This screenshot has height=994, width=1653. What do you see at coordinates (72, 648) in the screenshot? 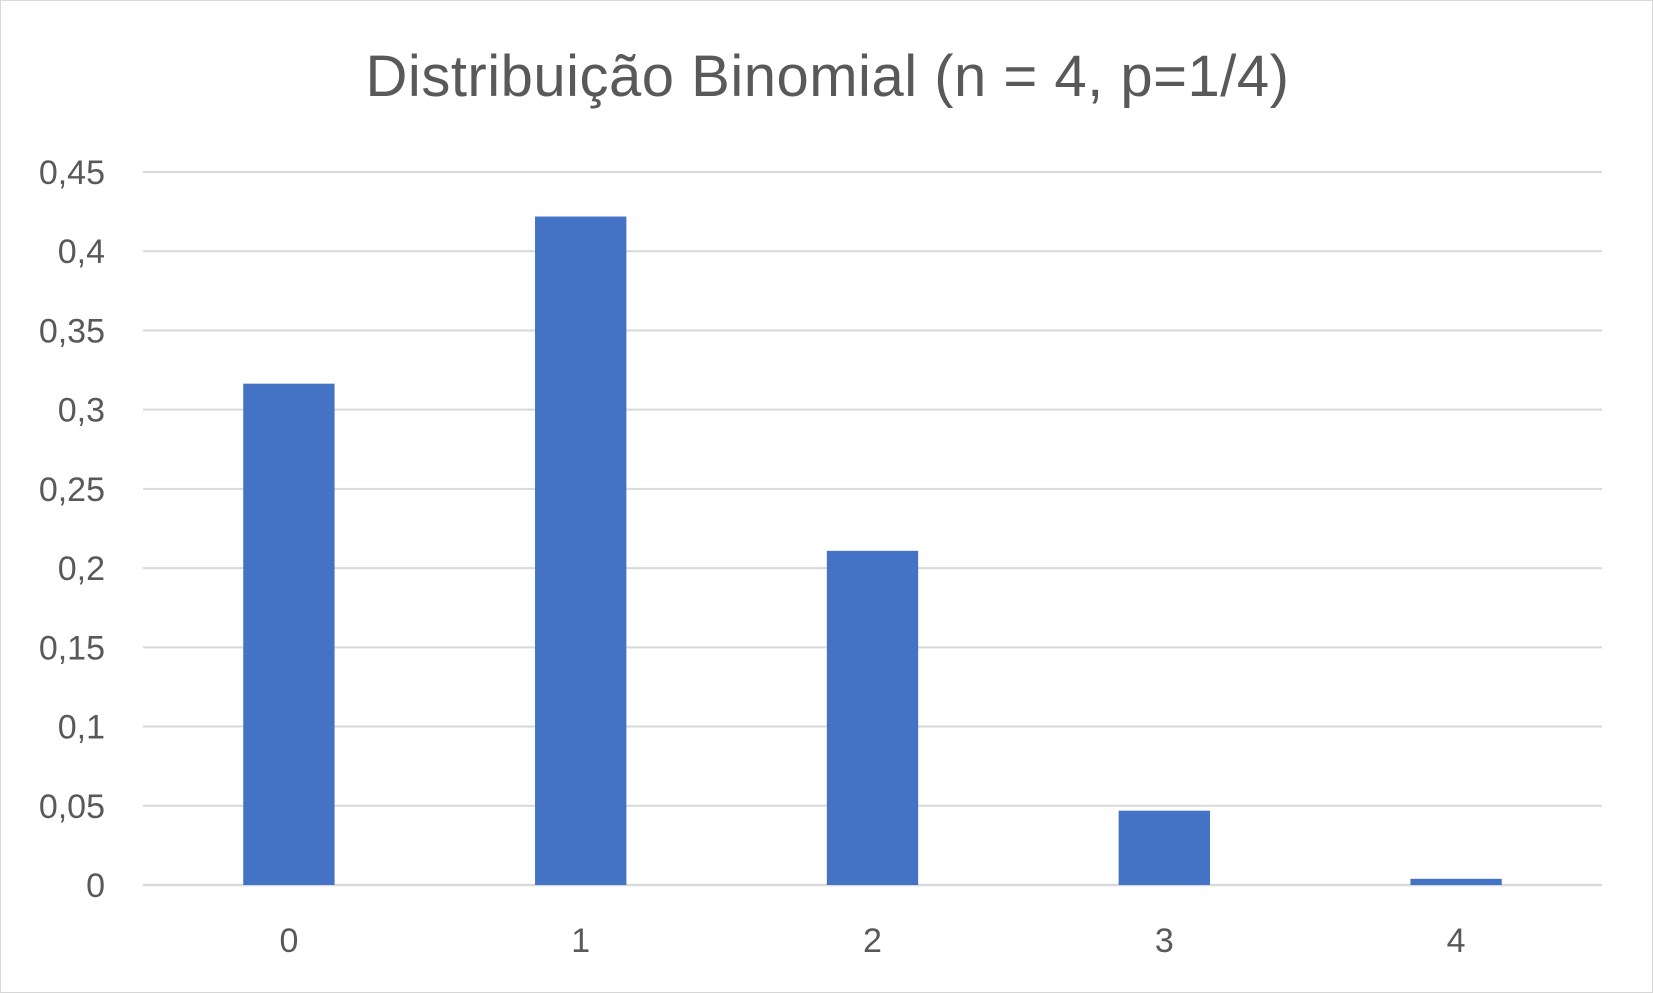
I see `y-tick-label: 0,15` at bounding box center [72, 648].